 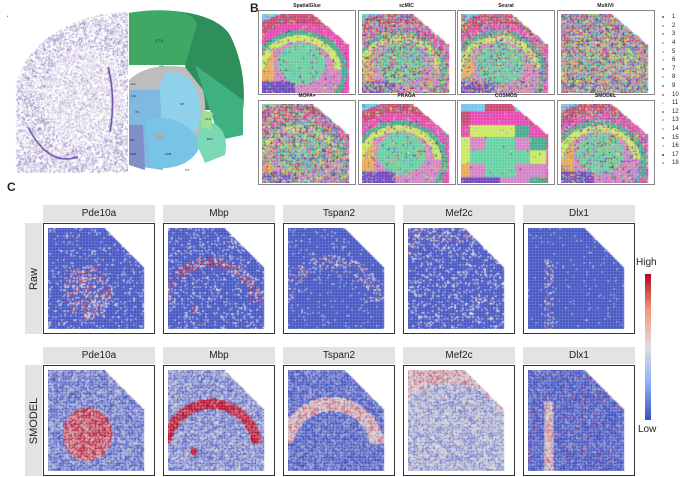 I want to click on atlas-label-ccb: ccb, so click(x=161, y=66).